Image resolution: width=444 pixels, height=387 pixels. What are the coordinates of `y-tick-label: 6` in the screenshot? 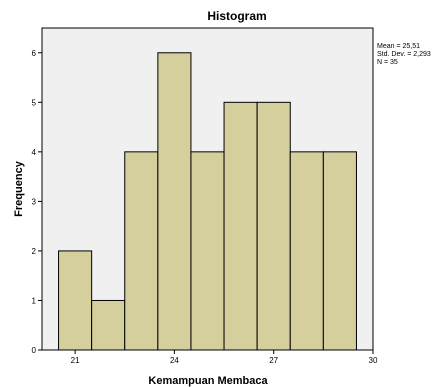 It's located at (34, 53).